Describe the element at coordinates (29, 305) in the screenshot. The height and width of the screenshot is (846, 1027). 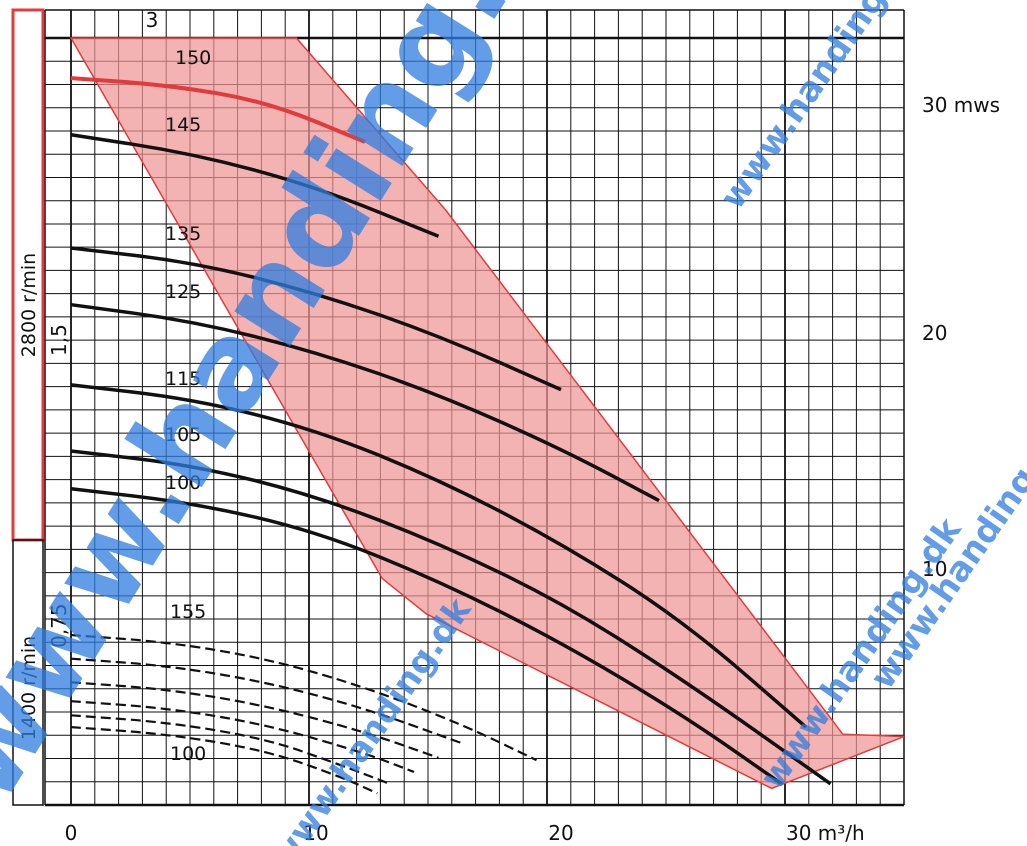
I see `speed-label-2800: 2800 r/min` at that location.